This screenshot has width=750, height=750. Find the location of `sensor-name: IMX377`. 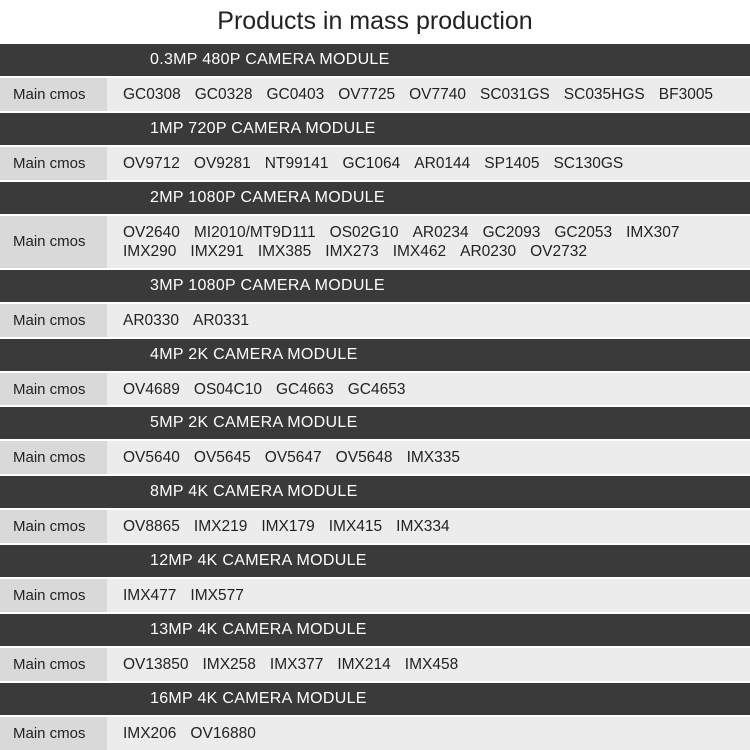

sensor-name: IMX377 is located at coordinates (296, 665).